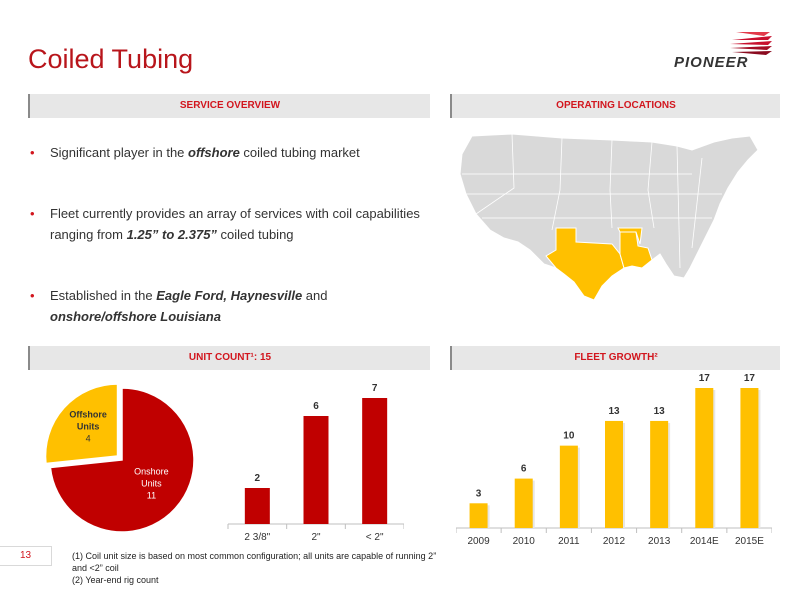  I want to click on fleet-growth-header: FLEET GROWTH², so click(615, 358).